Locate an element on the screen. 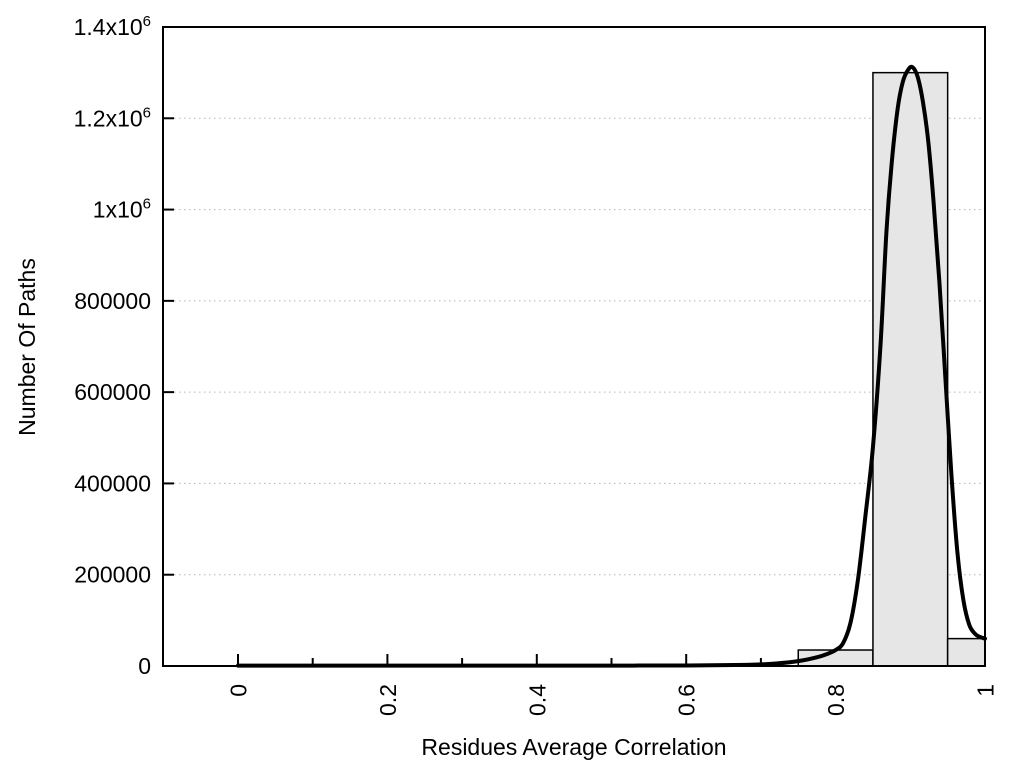 The height and width of the screenshot is (768, 1024). x-tick-label: 1 is located at coordinates (986, 690).